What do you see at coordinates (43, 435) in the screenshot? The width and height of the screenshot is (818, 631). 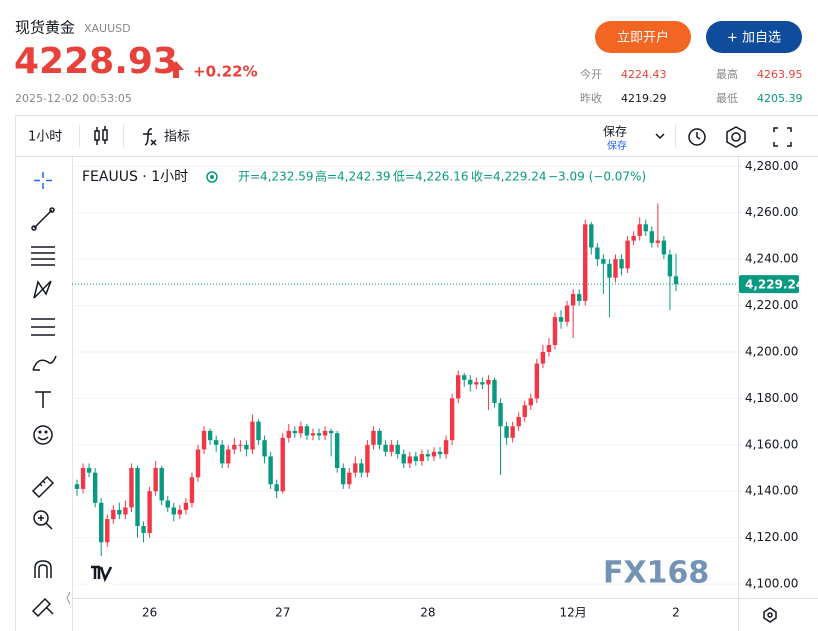 I see `emoji-tool` at bounding box center [43, 435].